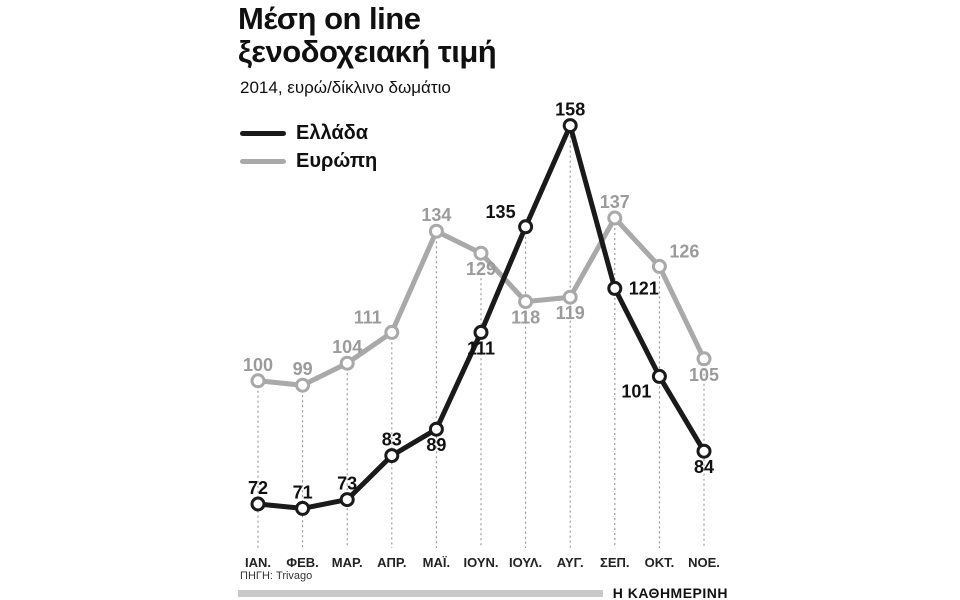  Describe the element at coordinates (704, 375) in the screenshot. I see `value-label: 105` at that location.